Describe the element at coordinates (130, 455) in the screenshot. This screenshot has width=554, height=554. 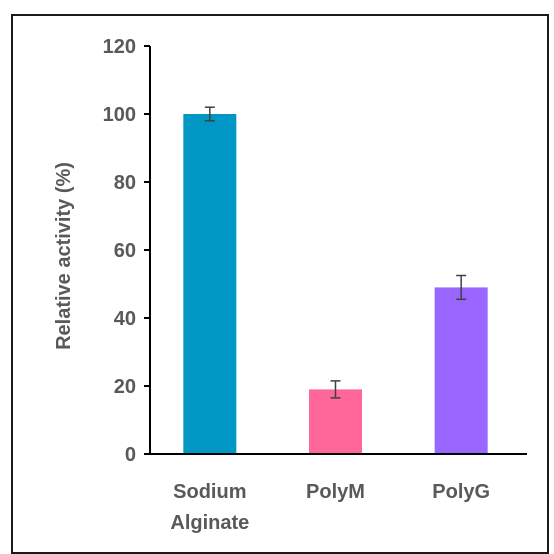
I see `y-tick-label: 0` at that location.